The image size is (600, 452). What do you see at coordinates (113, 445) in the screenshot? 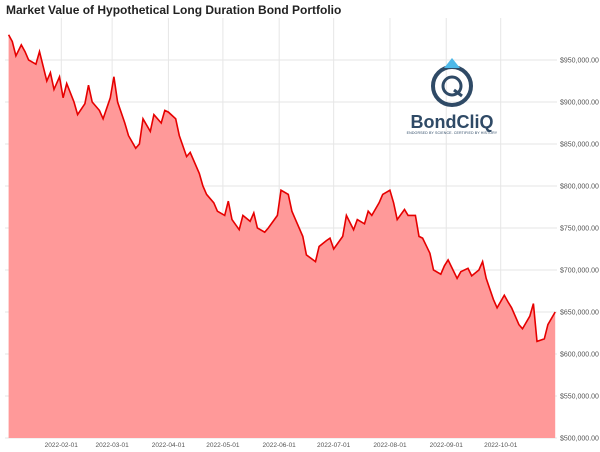
I see `x-tick-label: 2022-03-01` at bounding box center [113, 445].